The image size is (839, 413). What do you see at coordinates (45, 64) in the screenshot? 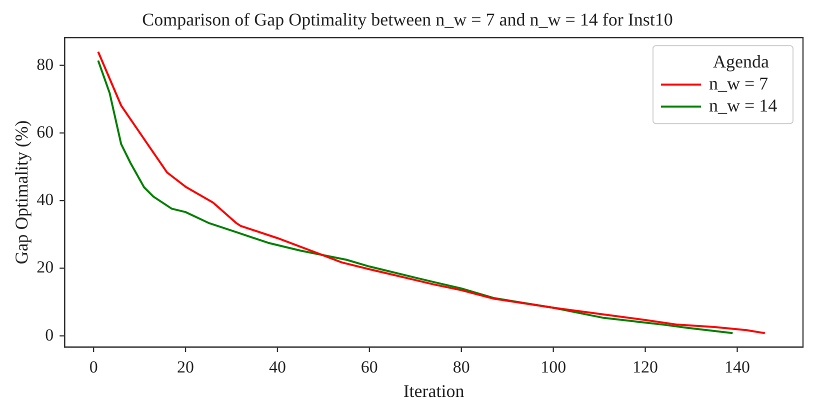
I see `y-tick-label: 80` at bounding box center [45, 64].